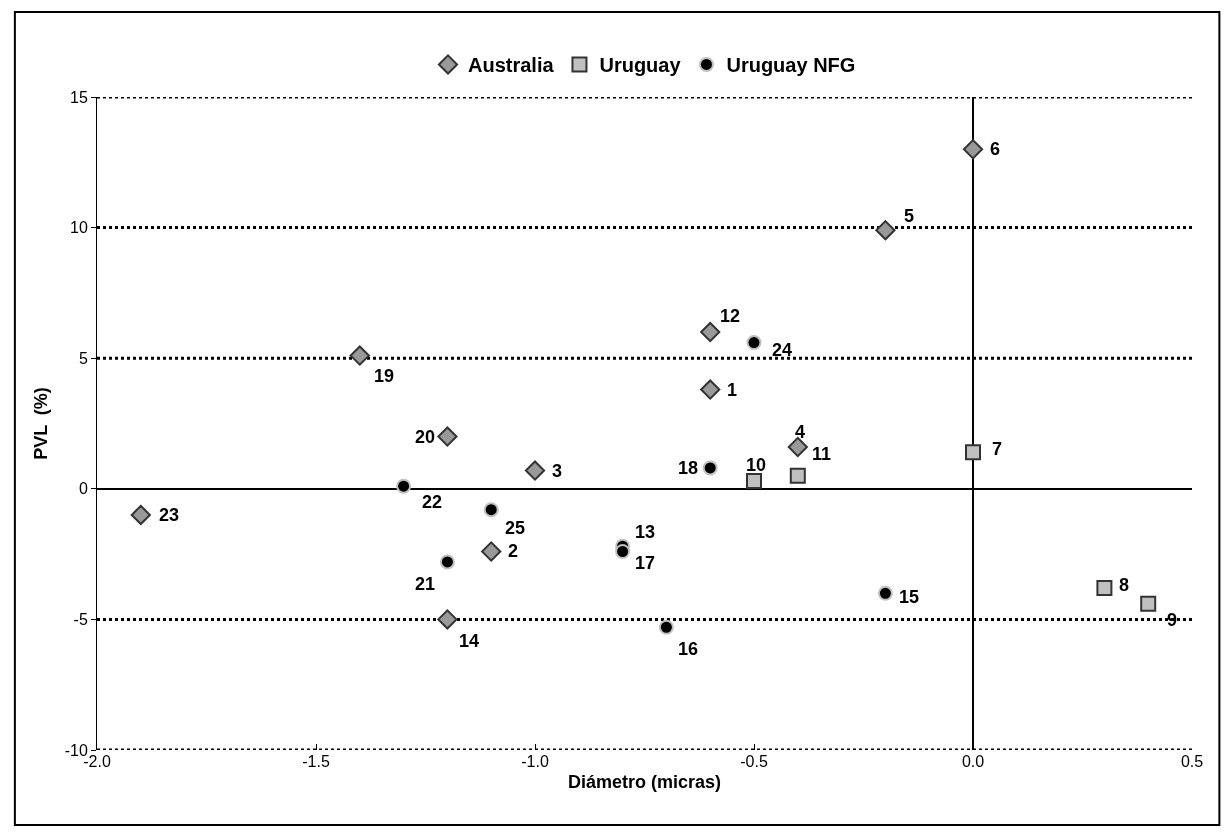 This screenshot has height=839, width=1227. I want to click on annotation: 3, so click(557, 471).